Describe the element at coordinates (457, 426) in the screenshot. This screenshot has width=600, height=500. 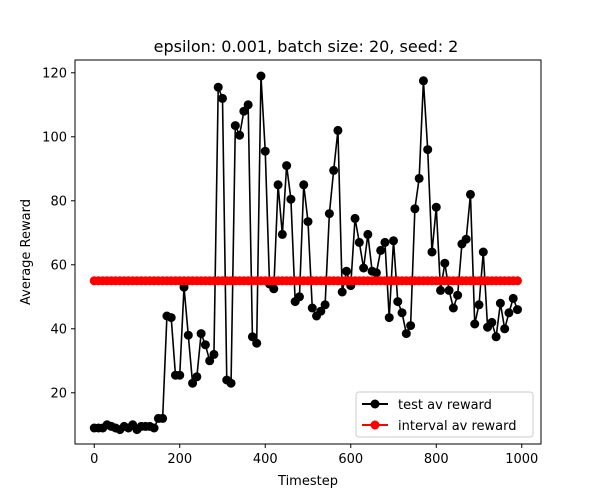
I see `legend-label-interval: interval av reward` at that location.